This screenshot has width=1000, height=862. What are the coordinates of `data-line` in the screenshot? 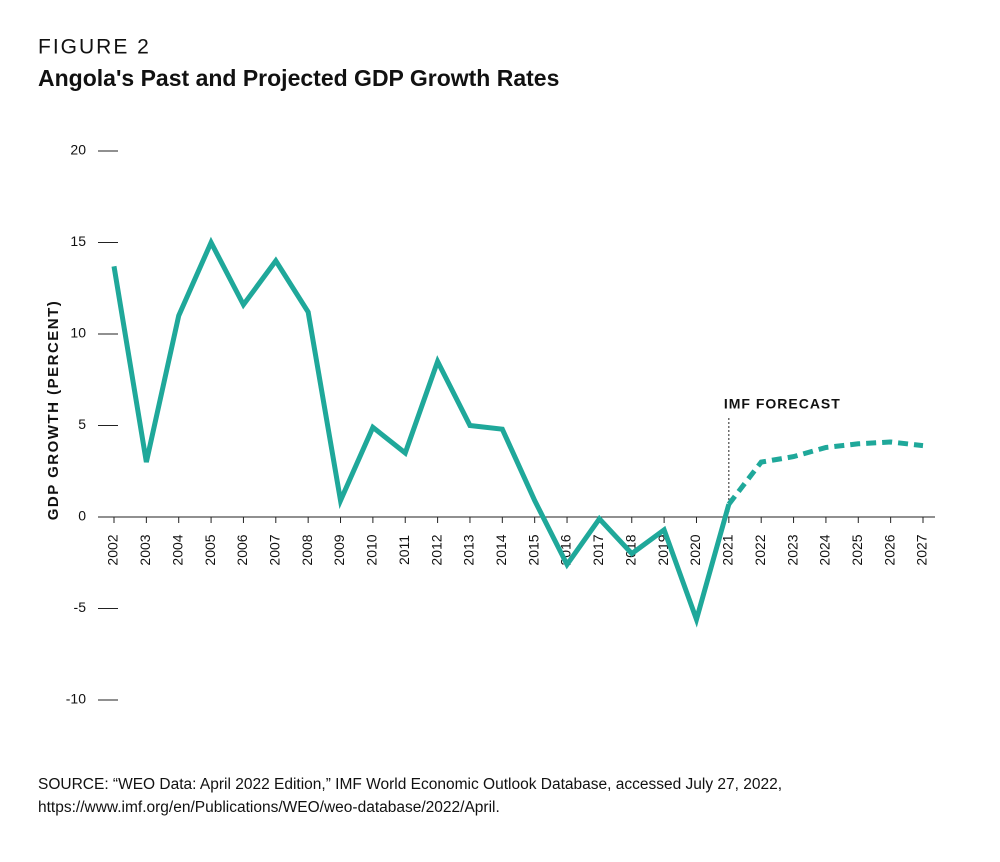 It's located at (825, 472).